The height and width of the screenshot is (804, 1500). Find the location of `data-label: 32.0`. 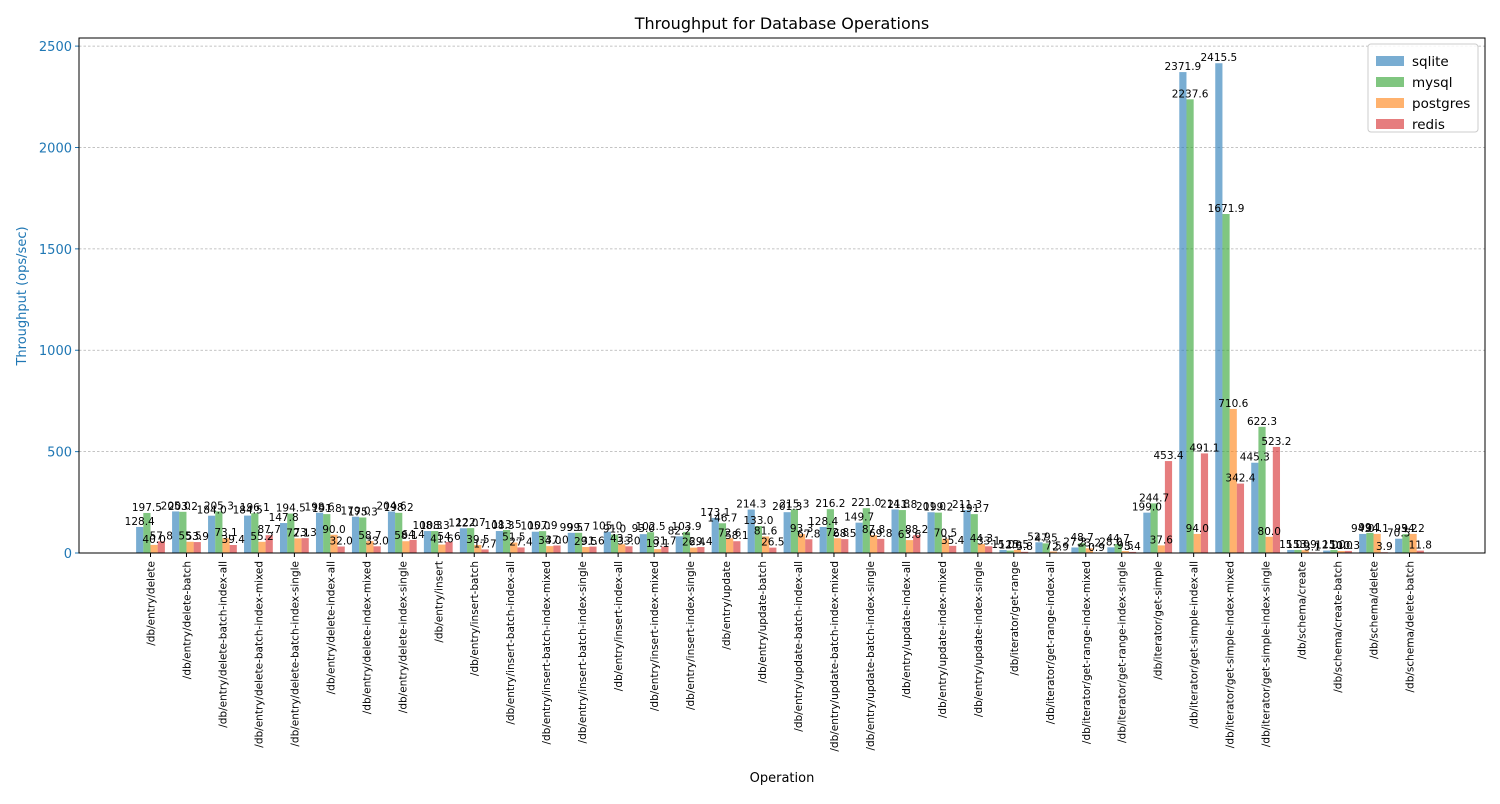

data-label: 32.0 is located at coordinates (340, 542).